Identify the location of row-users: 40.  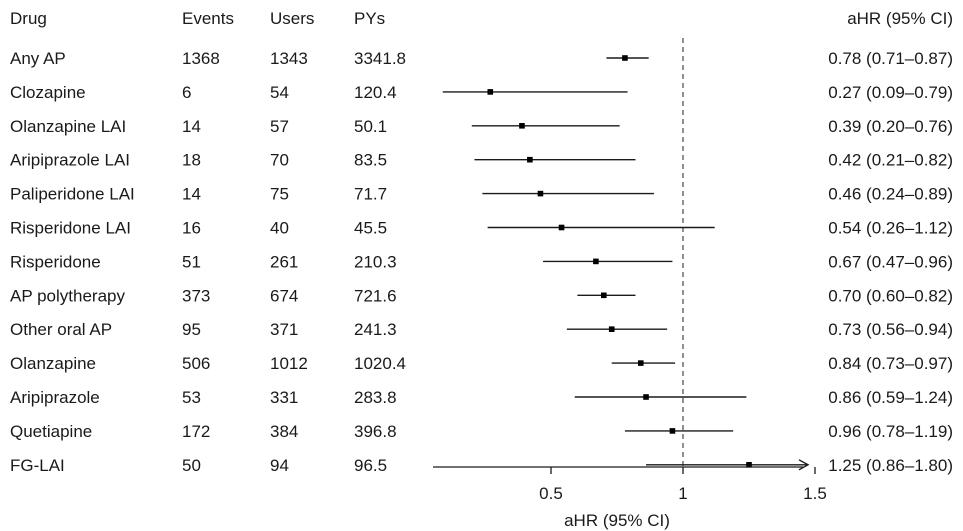
(279, 228).